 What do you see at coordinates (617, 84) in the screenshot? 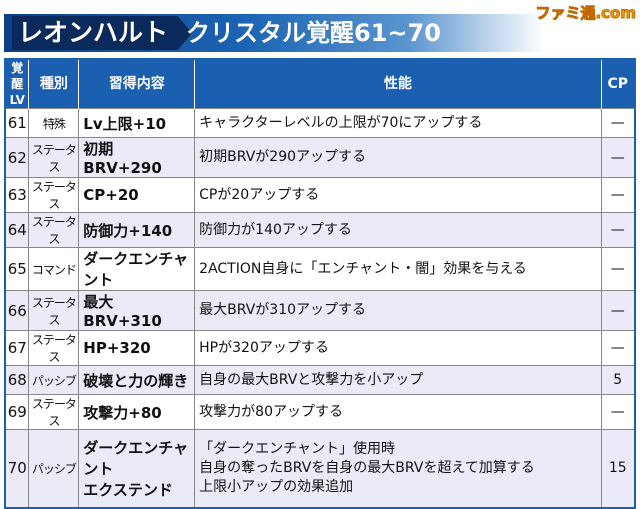
I see `col-cp: CP` at bounding box center [617, 84].